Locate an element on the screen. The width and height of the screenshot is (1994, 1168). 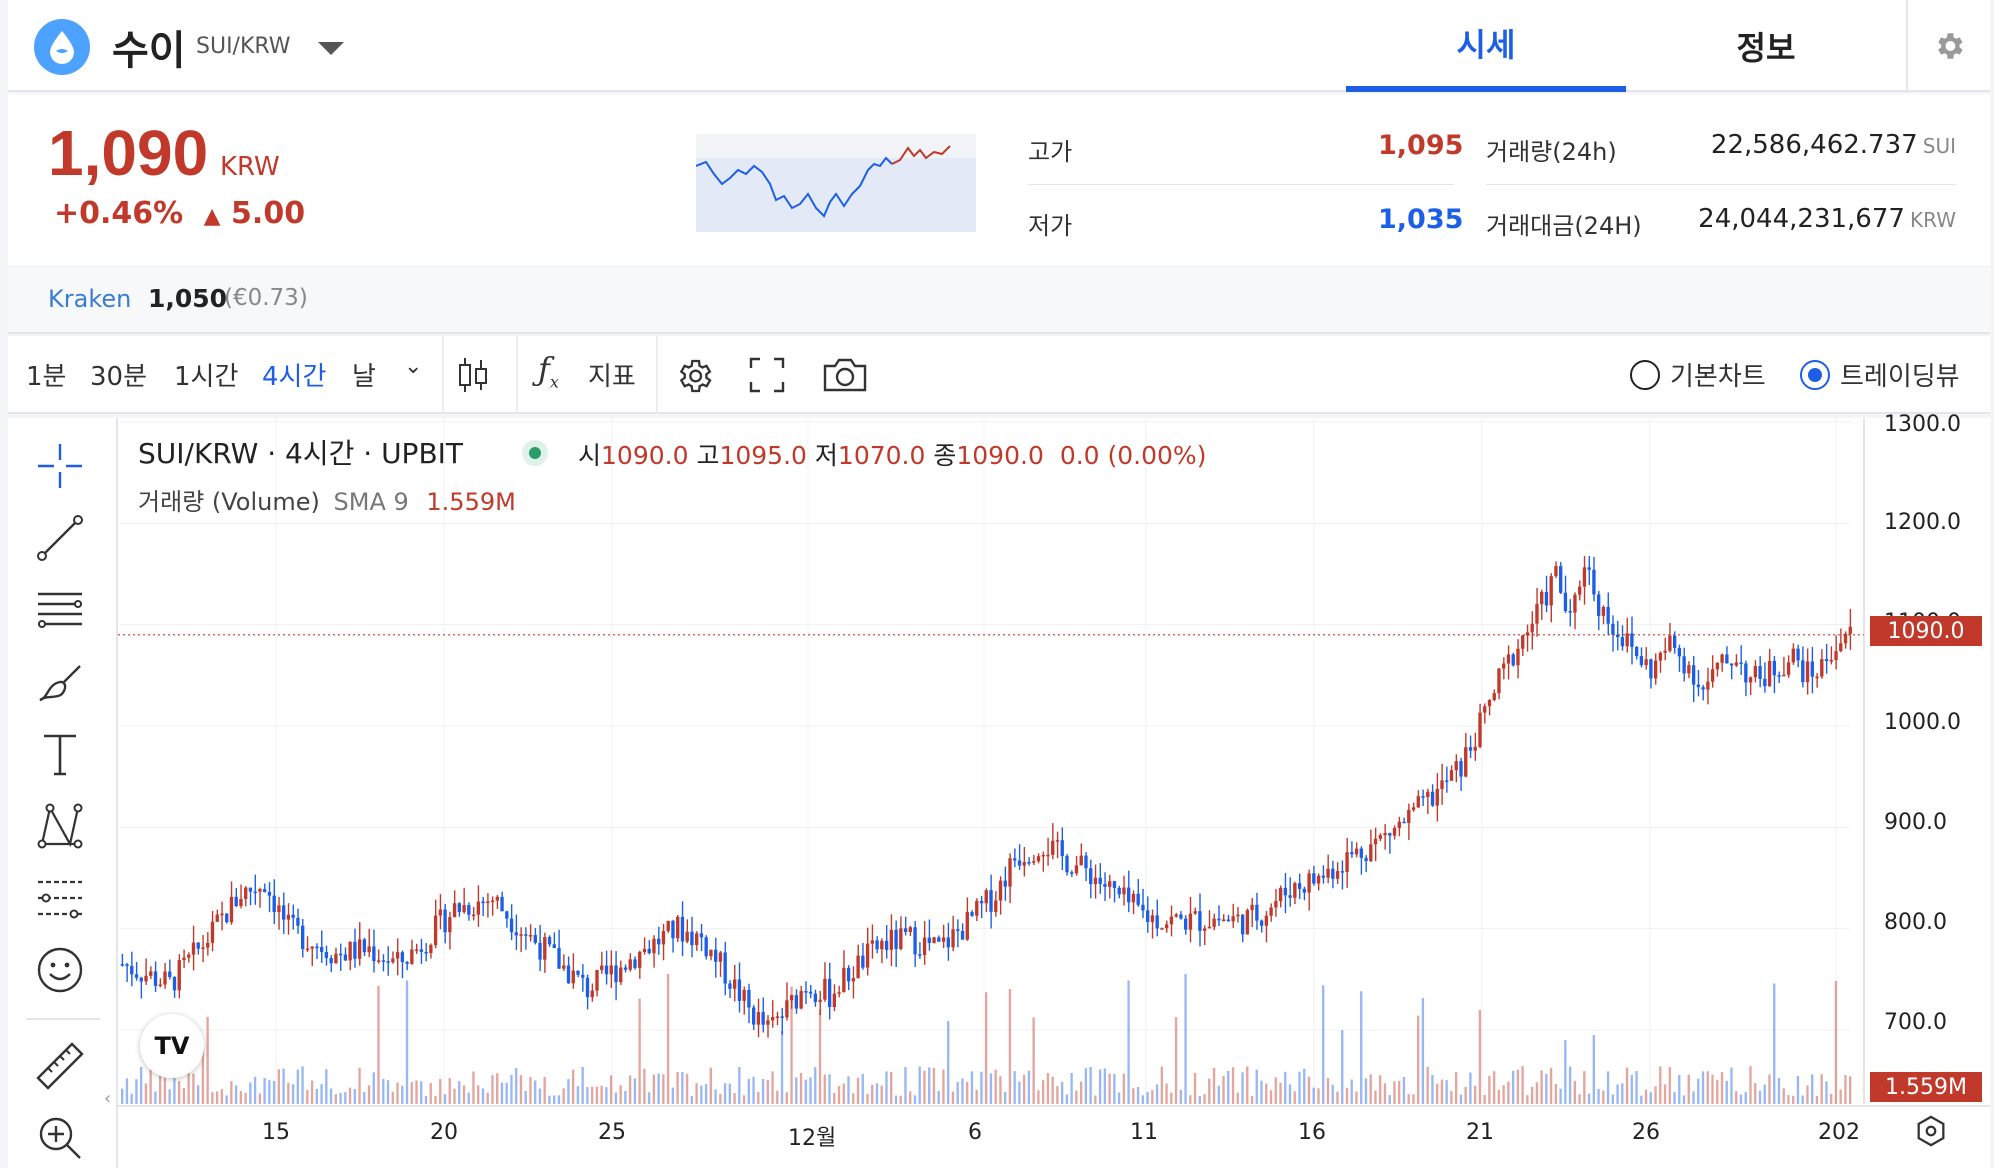
candlestick-icon is located at coordinates (473, 375).